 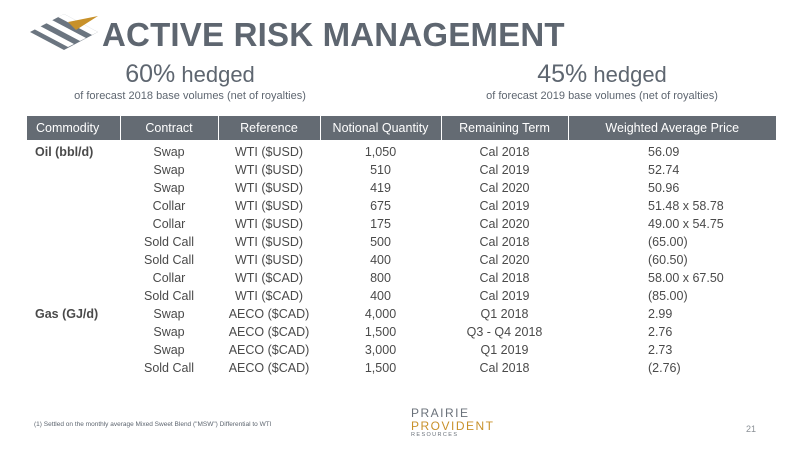 I want to click on cell-weighted-average-price: 51.48 x 58.78, so click(x=686, y=206).